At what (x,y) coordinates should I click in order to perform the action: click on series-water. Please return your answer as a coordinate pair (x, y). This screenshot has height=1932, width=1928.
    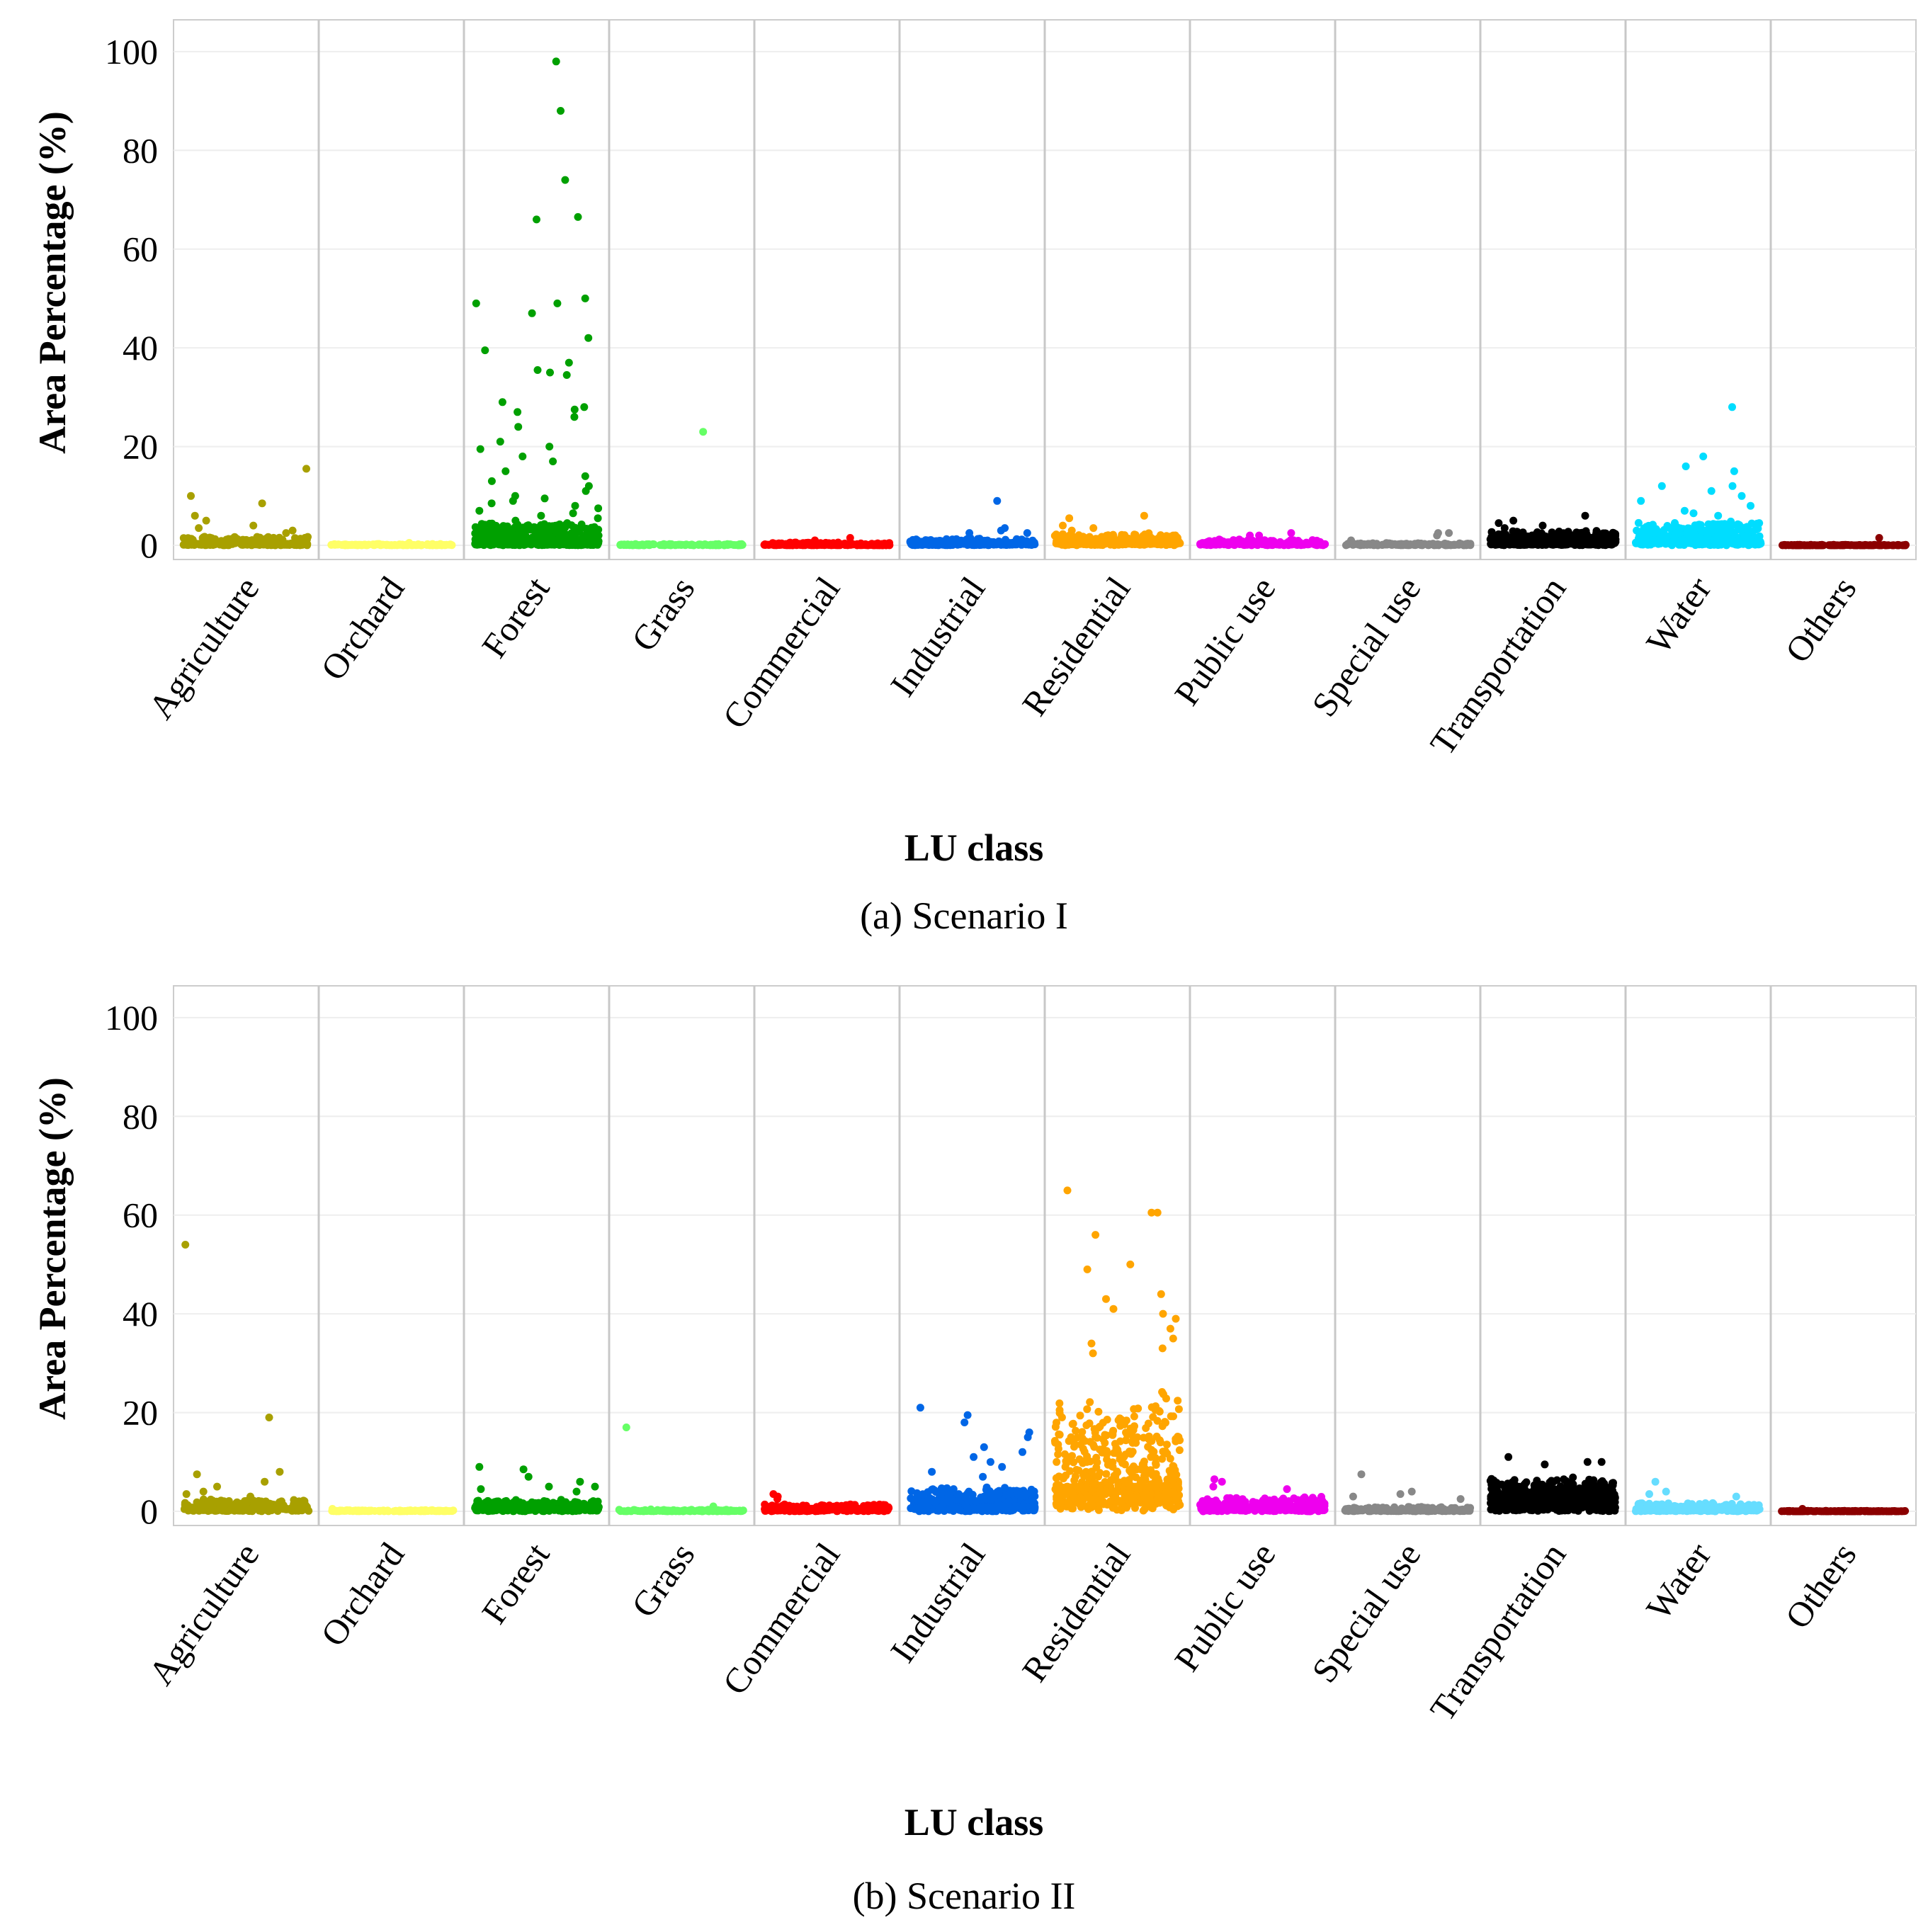
    Looking at the image, I should click on (1699, 476).